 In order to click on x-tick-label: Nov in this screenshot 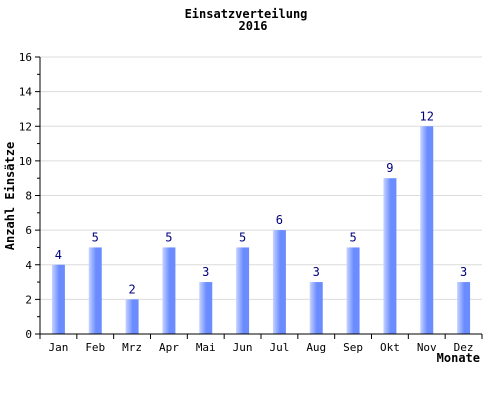, I will do `click(427, 347)`.